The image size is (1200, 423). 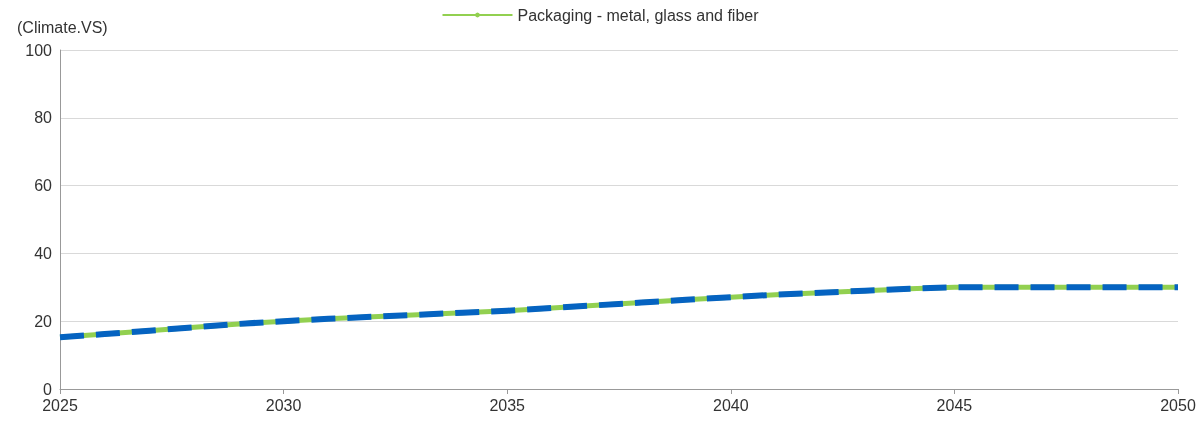 What do you see at coordinates (62, 27) in the screenshot?
I see `y-axis-title: (Climate.VS)` at bounding box center [62, 27].